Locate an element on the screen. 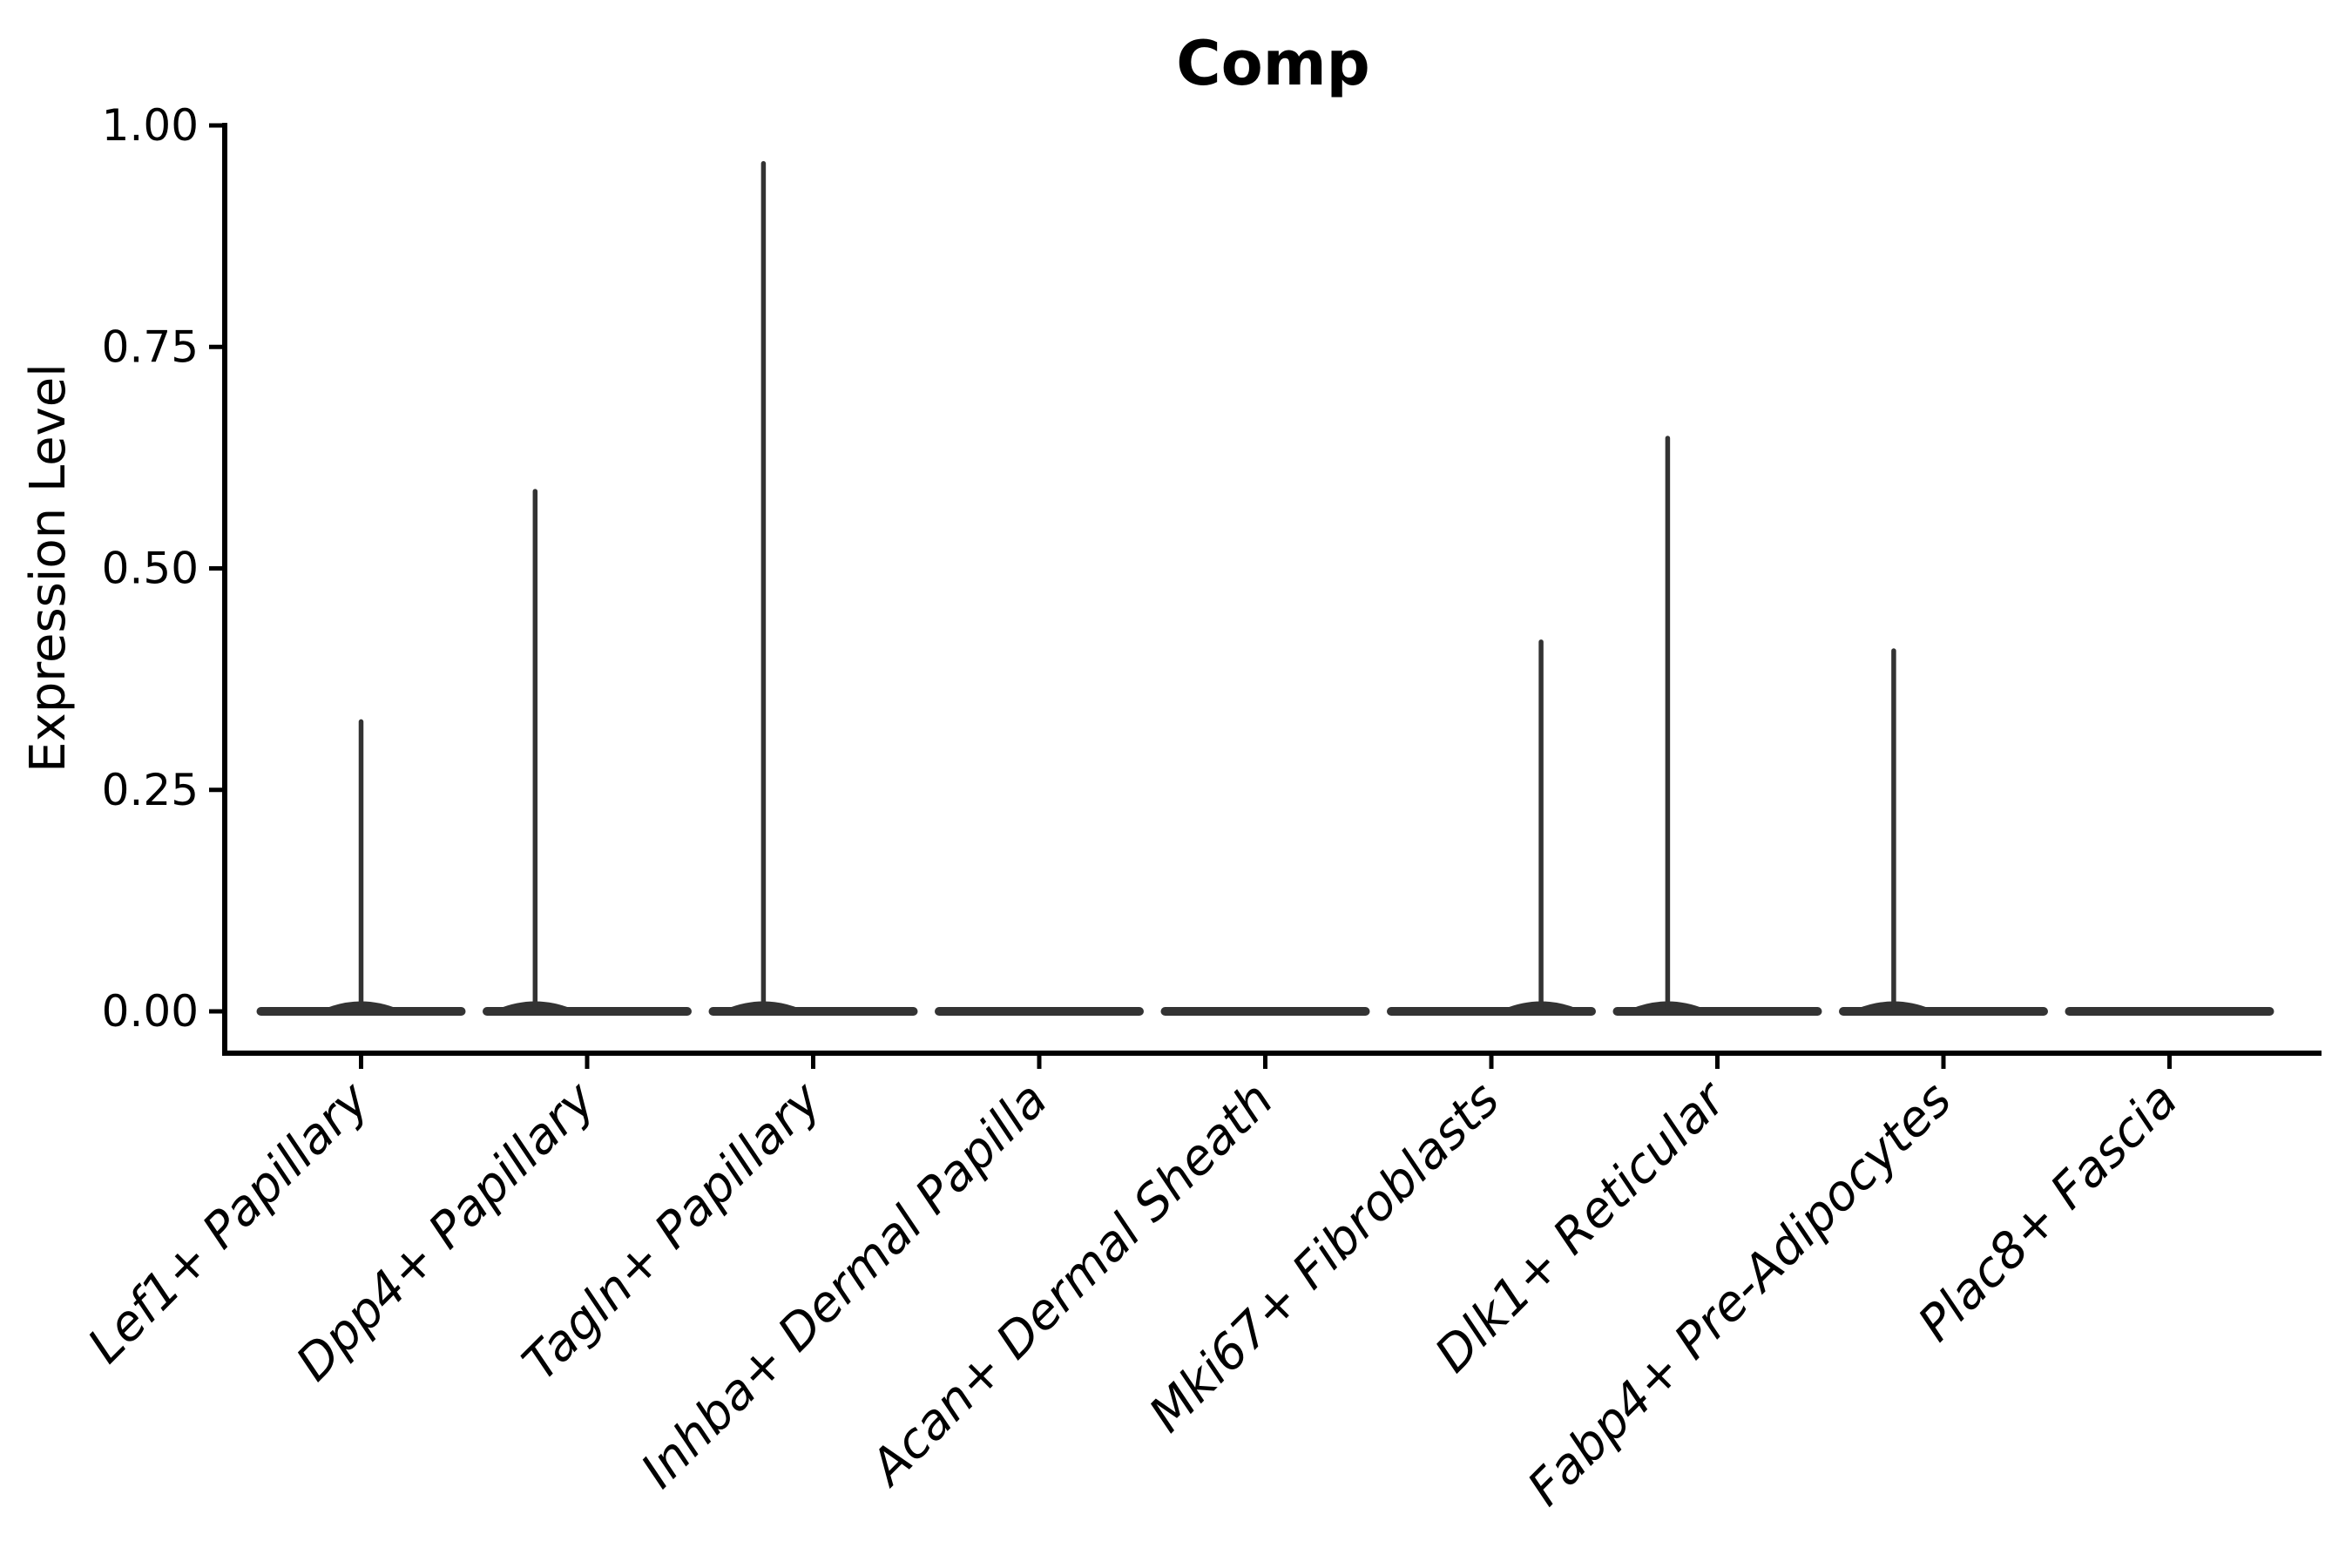 The height and width of the screenshot is (1568, 2352). violin-body-fabp4-pre-adipocytes is located at coordinates (1943, 1012).